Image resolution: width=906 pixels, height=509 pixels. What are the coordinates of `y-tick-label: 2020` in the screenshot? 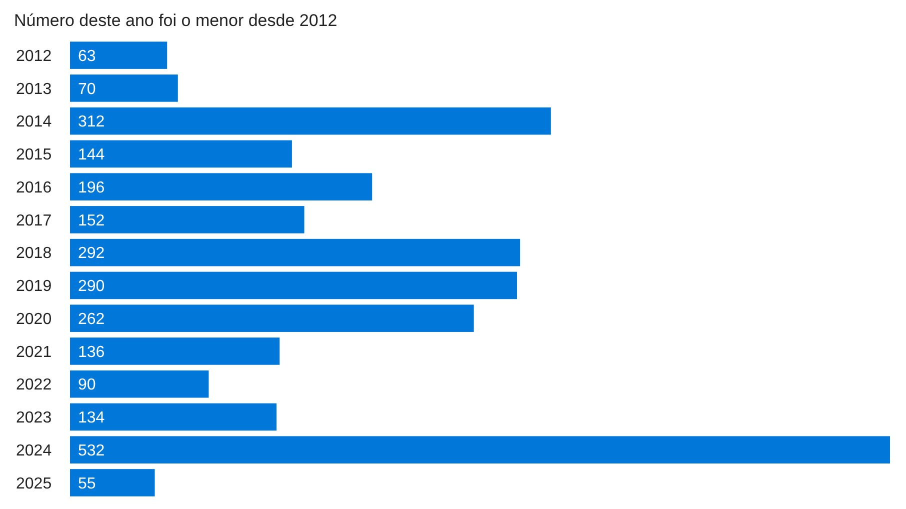 It's located at (34, 319).